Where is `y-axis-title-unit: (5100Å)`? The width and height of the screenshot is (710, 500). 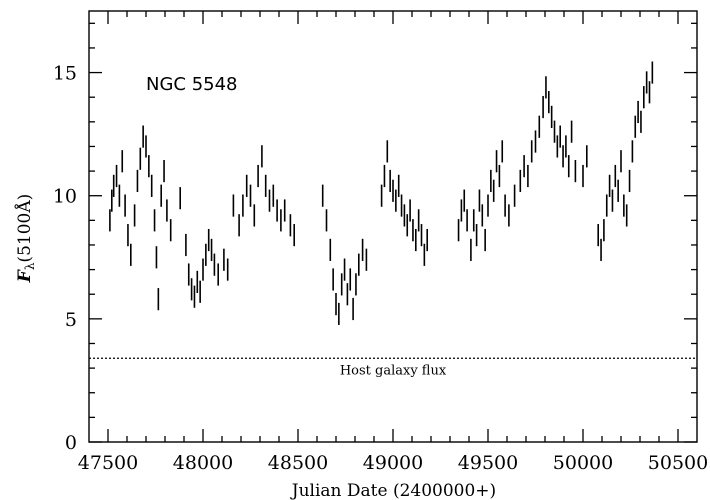
y-axis-title-unit: (5100Å) is located at coordinates (24, 228).